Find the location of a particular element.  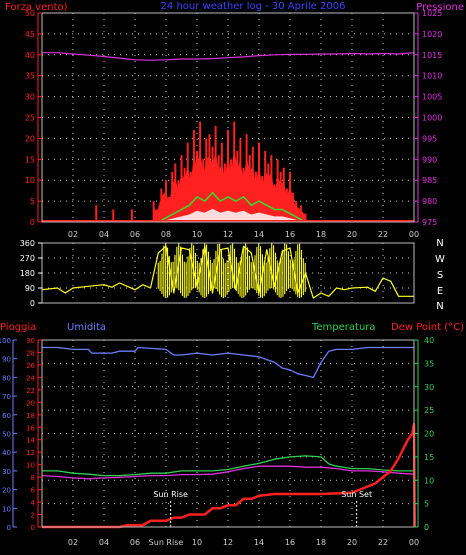

y-tick-label-wind: 45 is located at coordinates (30, 34).